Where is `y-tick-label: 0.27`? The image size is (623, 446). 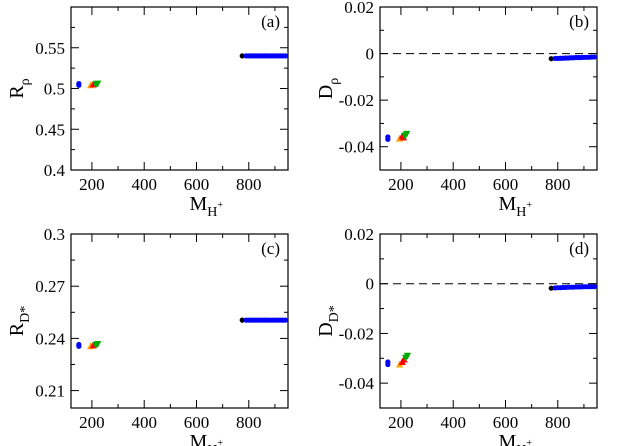 y-tick-label: 0.27 is located at coordinates (50, 286).